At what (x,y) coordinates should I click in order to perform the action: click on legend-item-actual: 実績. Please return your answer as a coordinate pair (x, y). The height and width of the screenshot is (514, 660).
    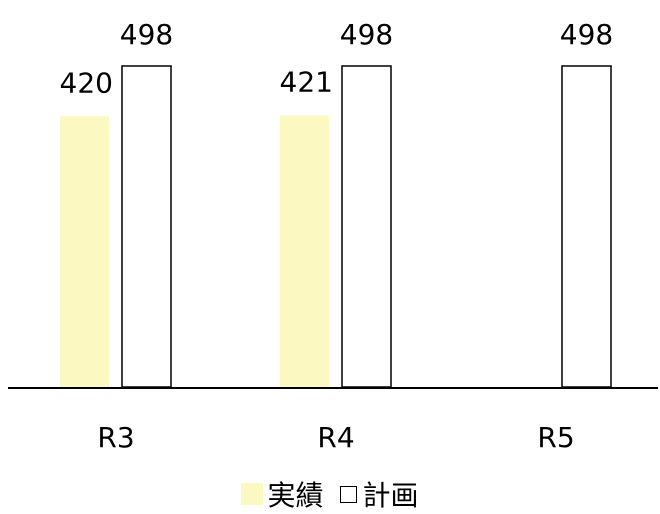
    Looking at the image, I should click on (282, 494).